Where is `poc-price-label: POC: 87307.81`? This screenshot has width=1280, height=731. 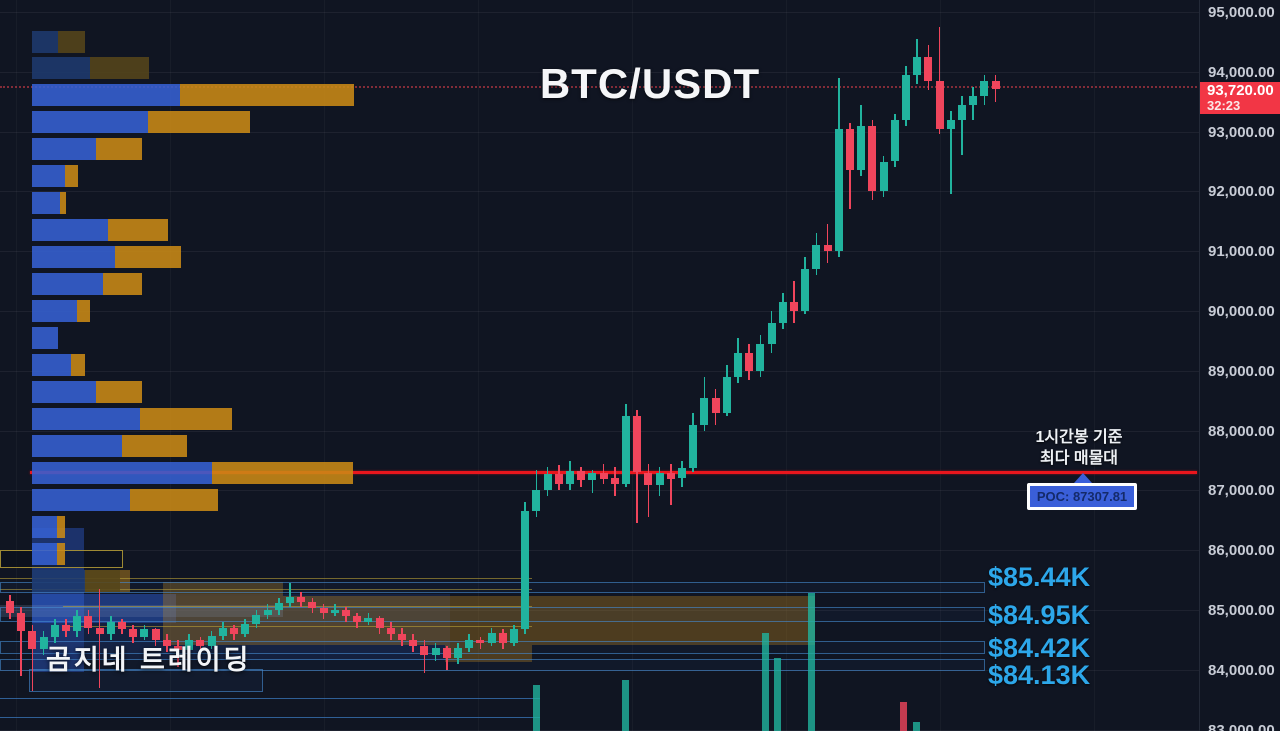 poc-price-label: POC: 87307.81 is located at coordinates (1082, 491).